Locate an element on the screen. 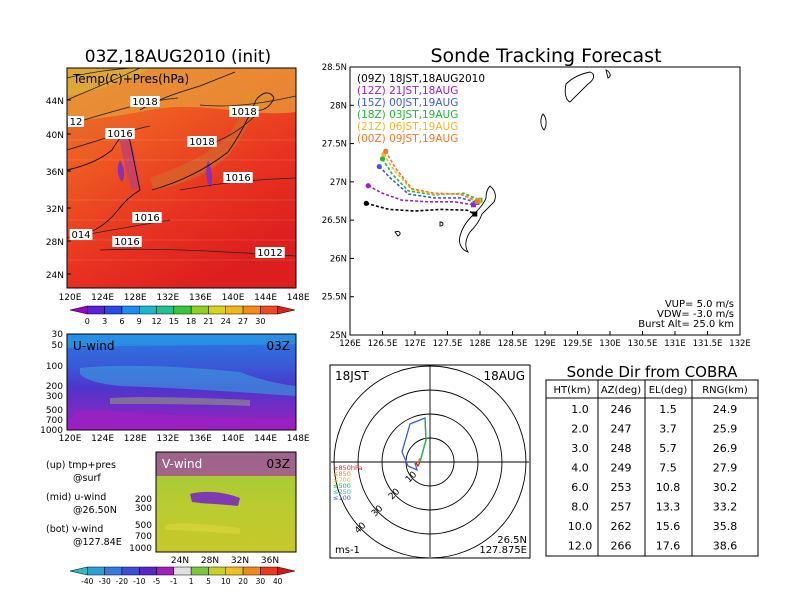 The width and height of the screenshot is (792, 612). colorbar-tick-label: 12 is located at coordinates (156, 321).